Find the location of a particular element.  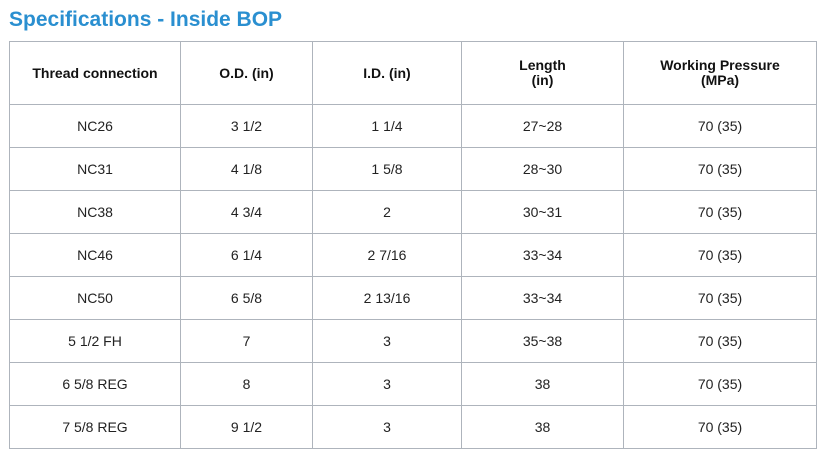

cell-thread-connection: 5 1/2 FH is located at coordinates (95, 341).